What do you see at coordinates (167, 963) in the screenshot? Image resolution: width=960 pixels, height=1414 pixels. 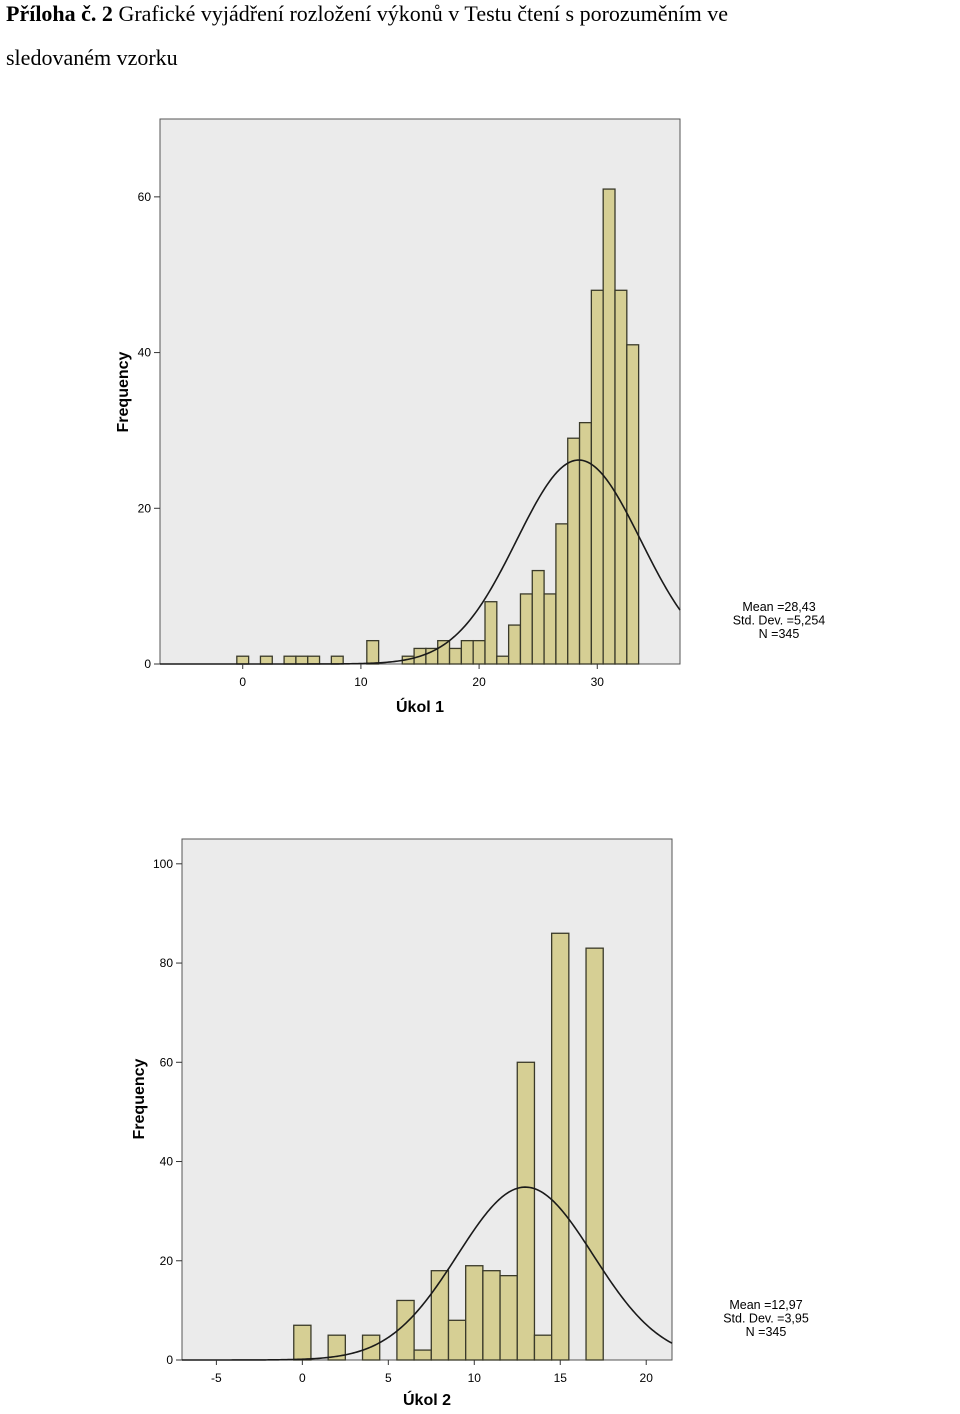 I see `y-tick-label: 80` at bounding box center [167, 963].